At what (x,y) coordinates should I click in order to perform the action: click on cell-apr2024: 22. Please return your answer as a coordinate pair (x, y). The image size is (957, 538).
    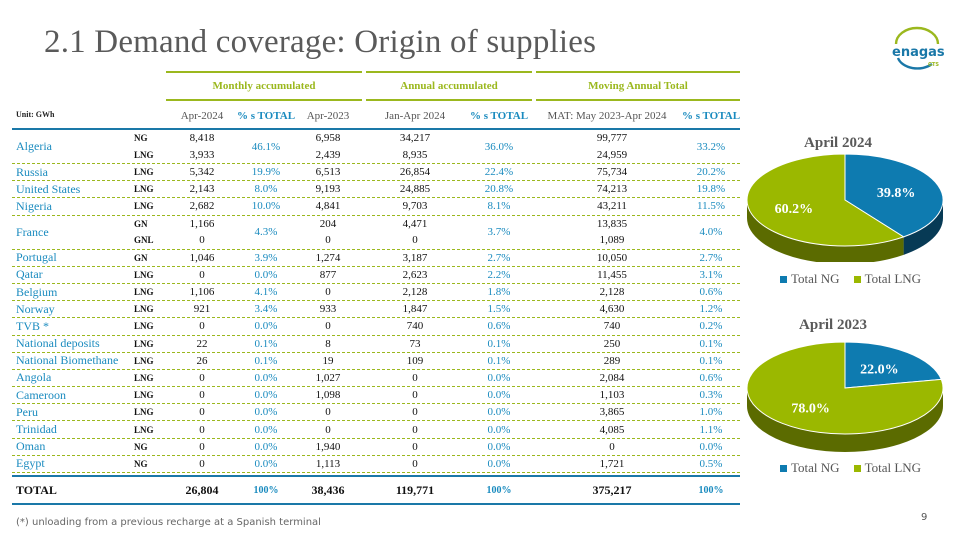
    Looking at the image, I should click on (202, 344).